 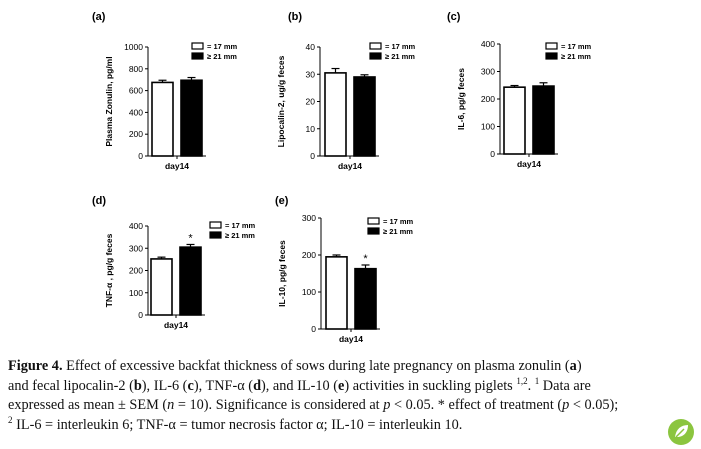 I want to click on panel-5-x-label: day14, so click(x=351, y=339).